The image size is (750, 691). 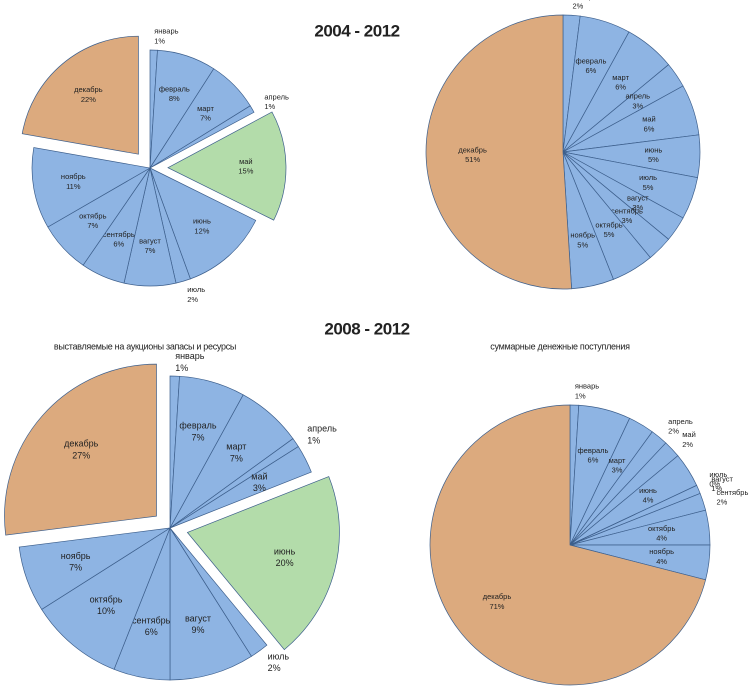 I want to click on slice-value-label: 10%, so click(x=106, y=611).